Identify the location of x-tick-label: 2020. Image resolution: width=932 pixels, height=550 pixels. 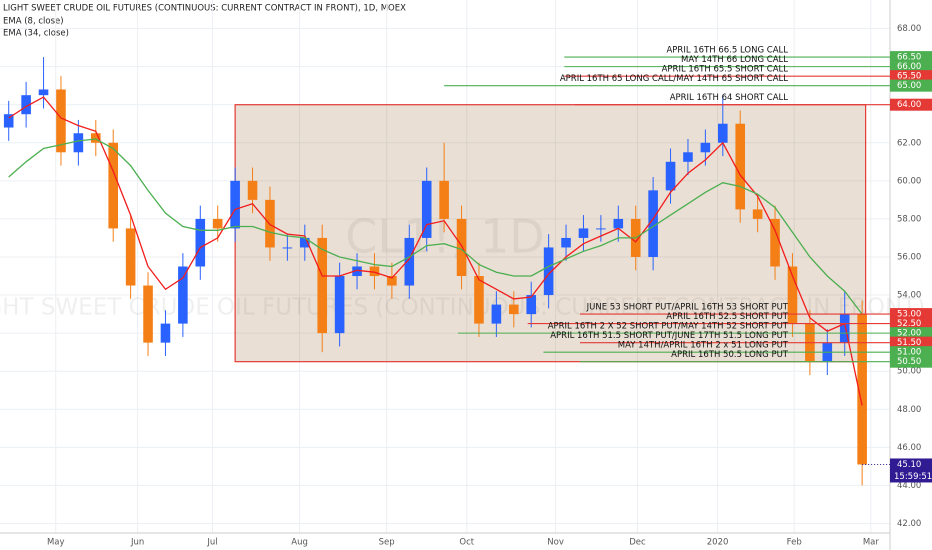
(718, 543).